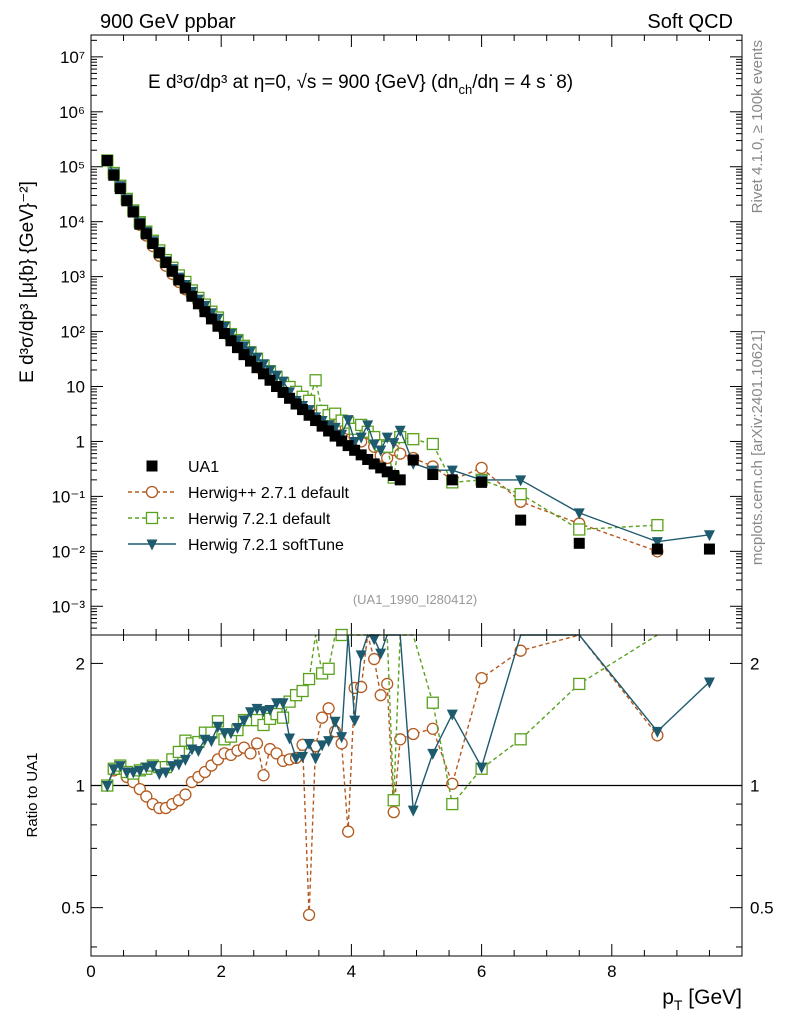 The image size is (786, 1024). I want to click on legend-label: Herwig 7.2.1 softTune, so click(266, 545).